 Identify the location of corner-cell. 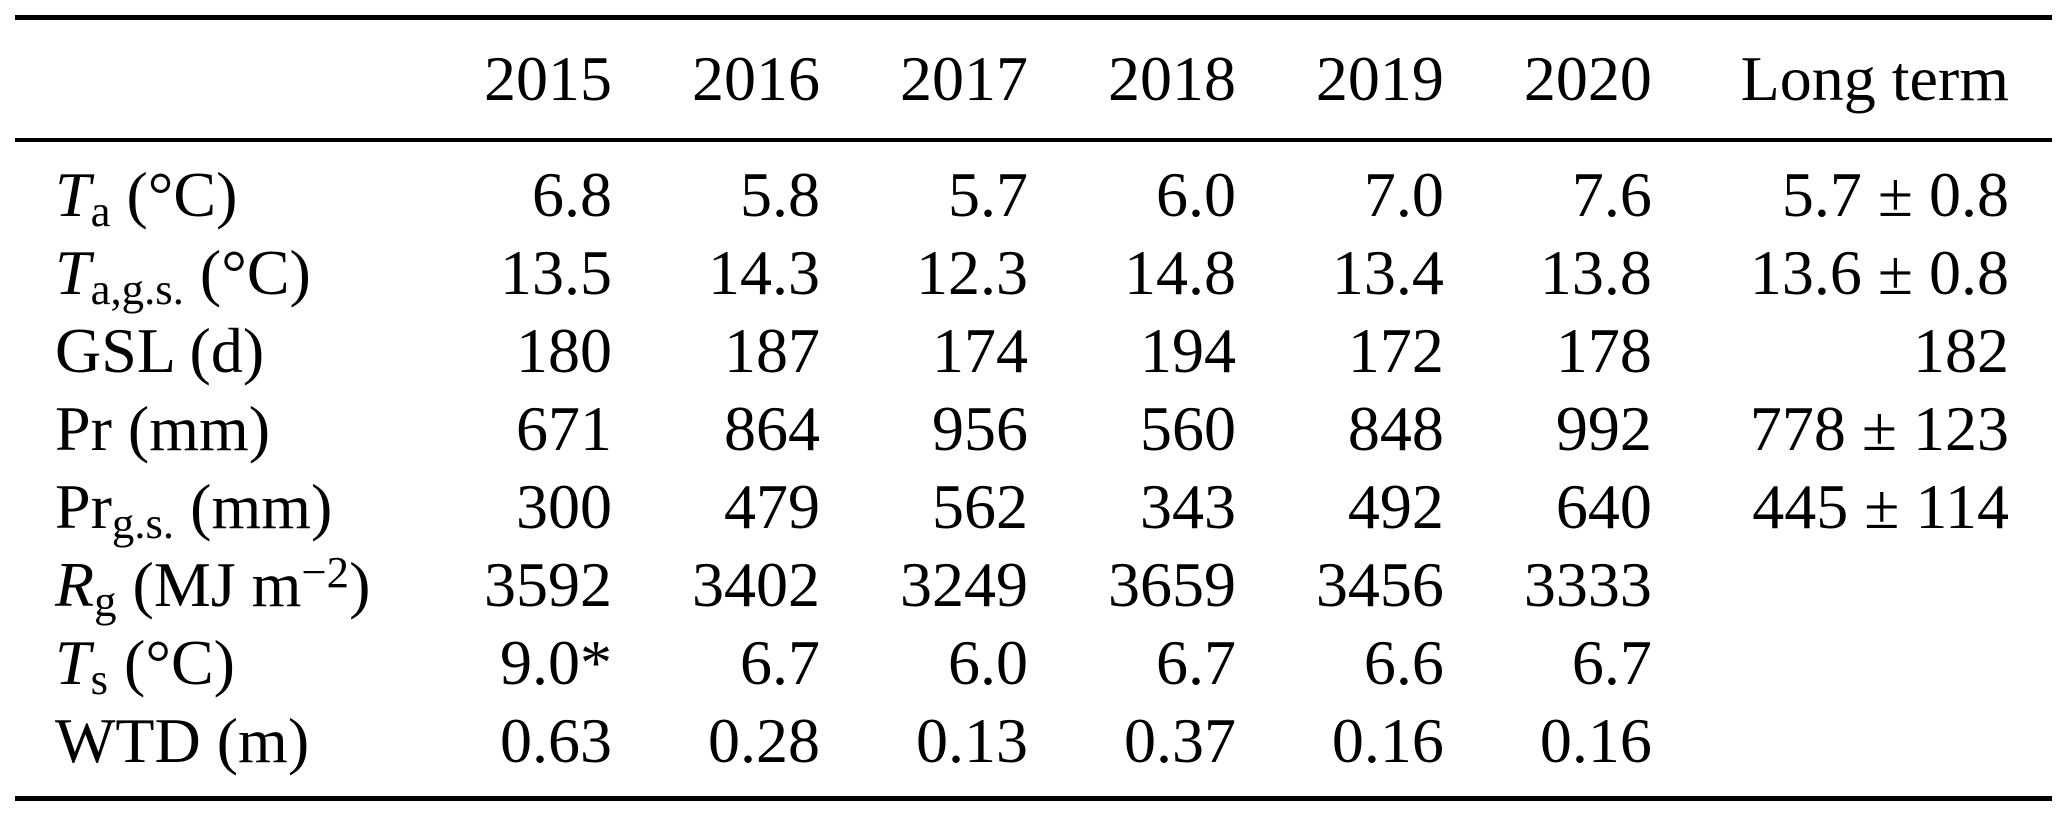
(210, 79).